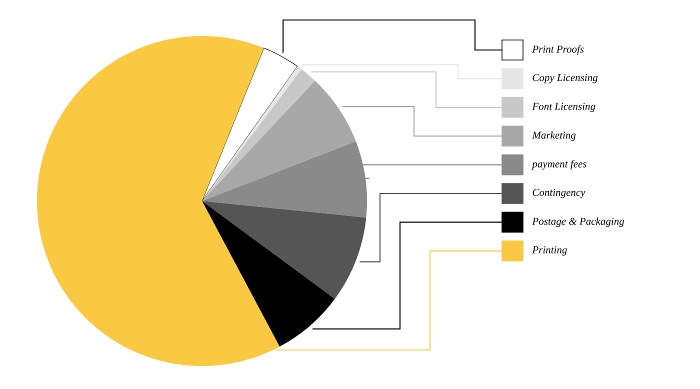 The image size is (700, 389). I want to click on legend-label: Font Licensing, so click(564, 107).